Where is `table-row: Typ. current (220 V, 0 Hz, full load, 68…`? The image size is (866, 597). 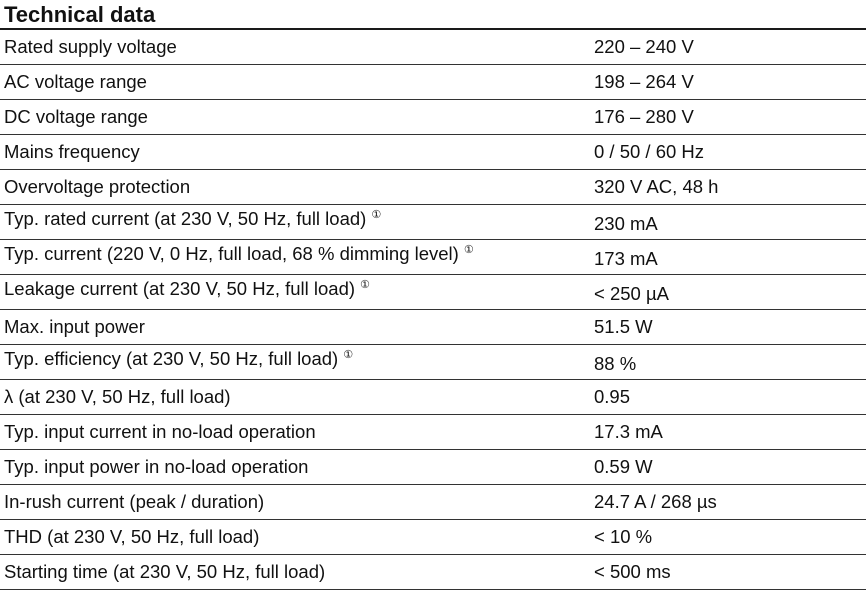
table-row: Typ. current (220 V, 0 Hz, full load, 68… is located at coordinates (433, 257).